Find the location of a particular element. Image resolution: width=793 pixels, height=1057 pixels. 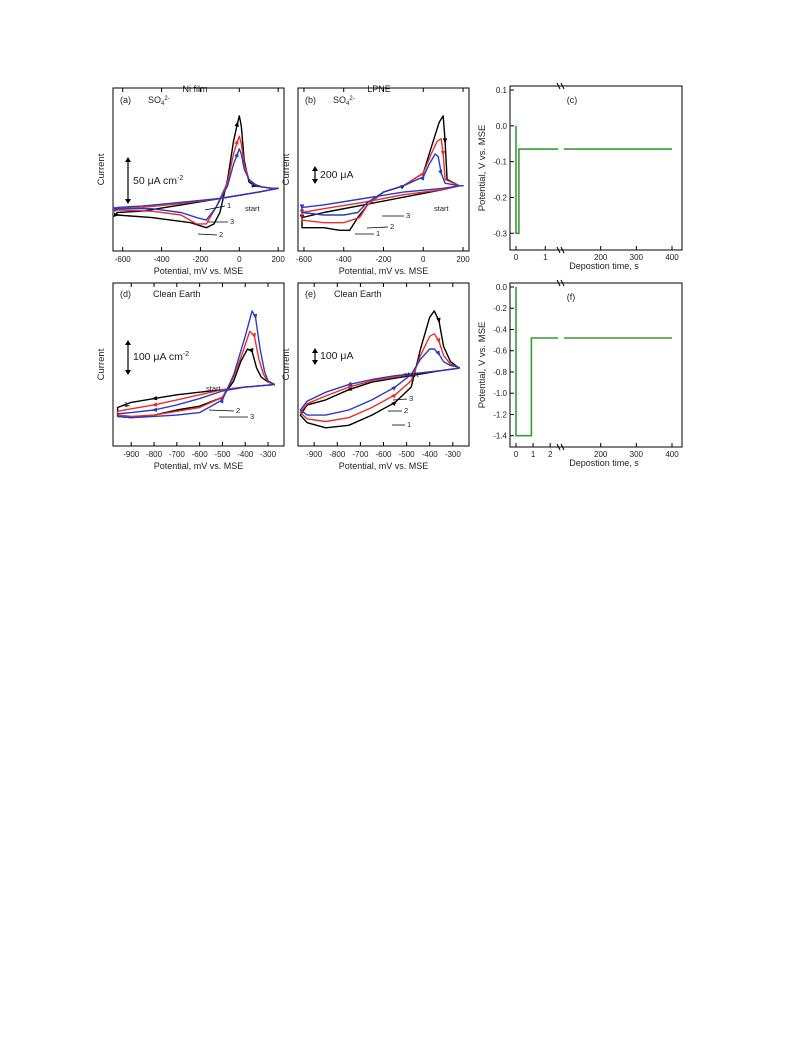

scale-bar-superscript: -2 is located at coordinates (180, 178).